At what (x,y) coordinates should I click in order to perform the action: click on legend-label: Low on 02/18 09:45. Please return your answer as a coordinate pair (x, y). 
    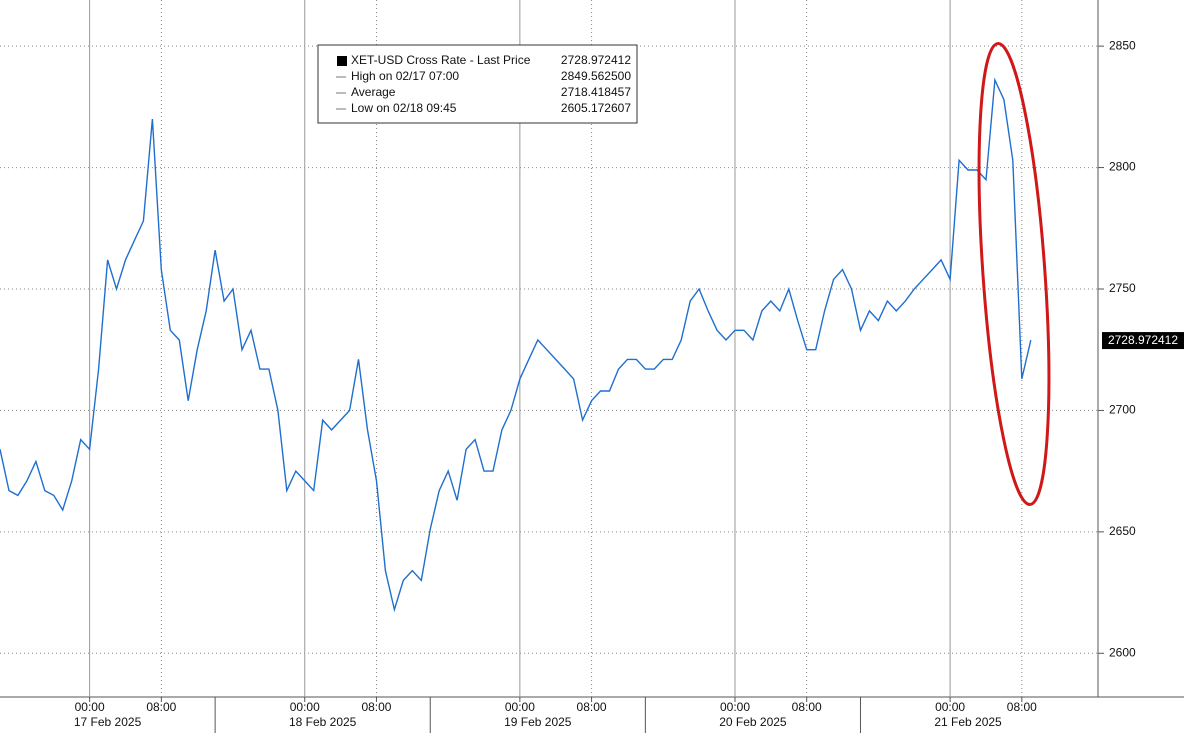
    Looking at the image, I should click on (404, 108).